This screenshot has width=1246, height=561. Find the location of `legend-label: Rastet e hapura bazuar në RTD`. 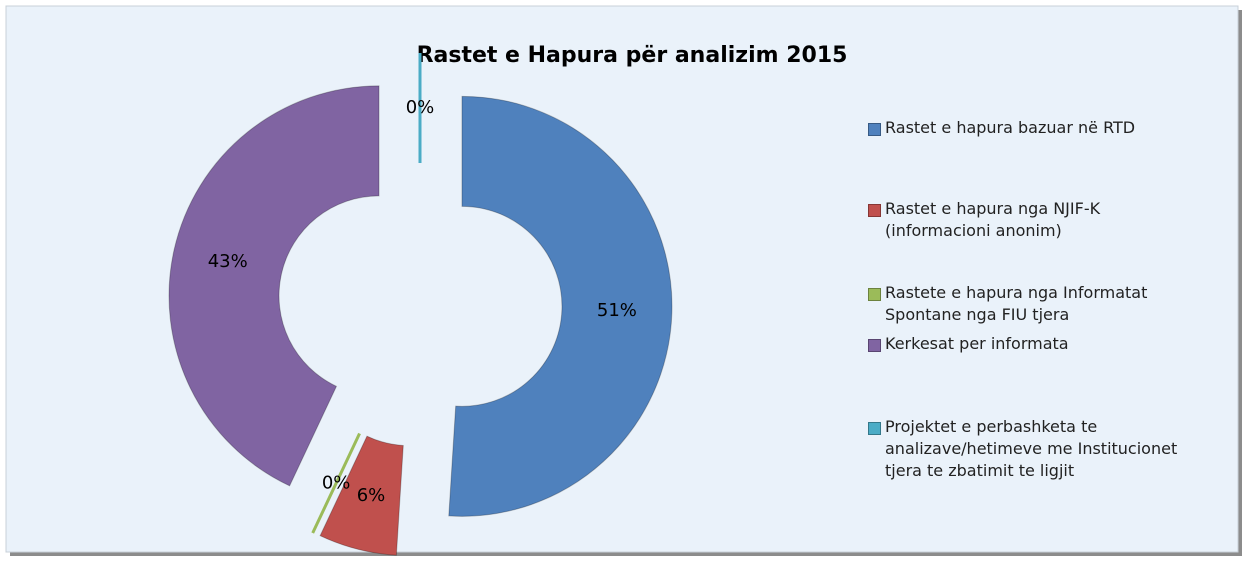

legend-label: Rastet e hapura bazuar në RTD is located at coordinates (1010, 127).